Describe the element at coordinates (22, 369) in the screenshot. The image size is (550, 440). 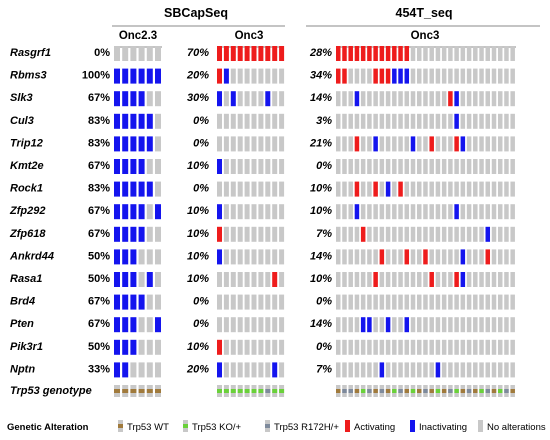
I see `gene-label: Nptn` at that location.